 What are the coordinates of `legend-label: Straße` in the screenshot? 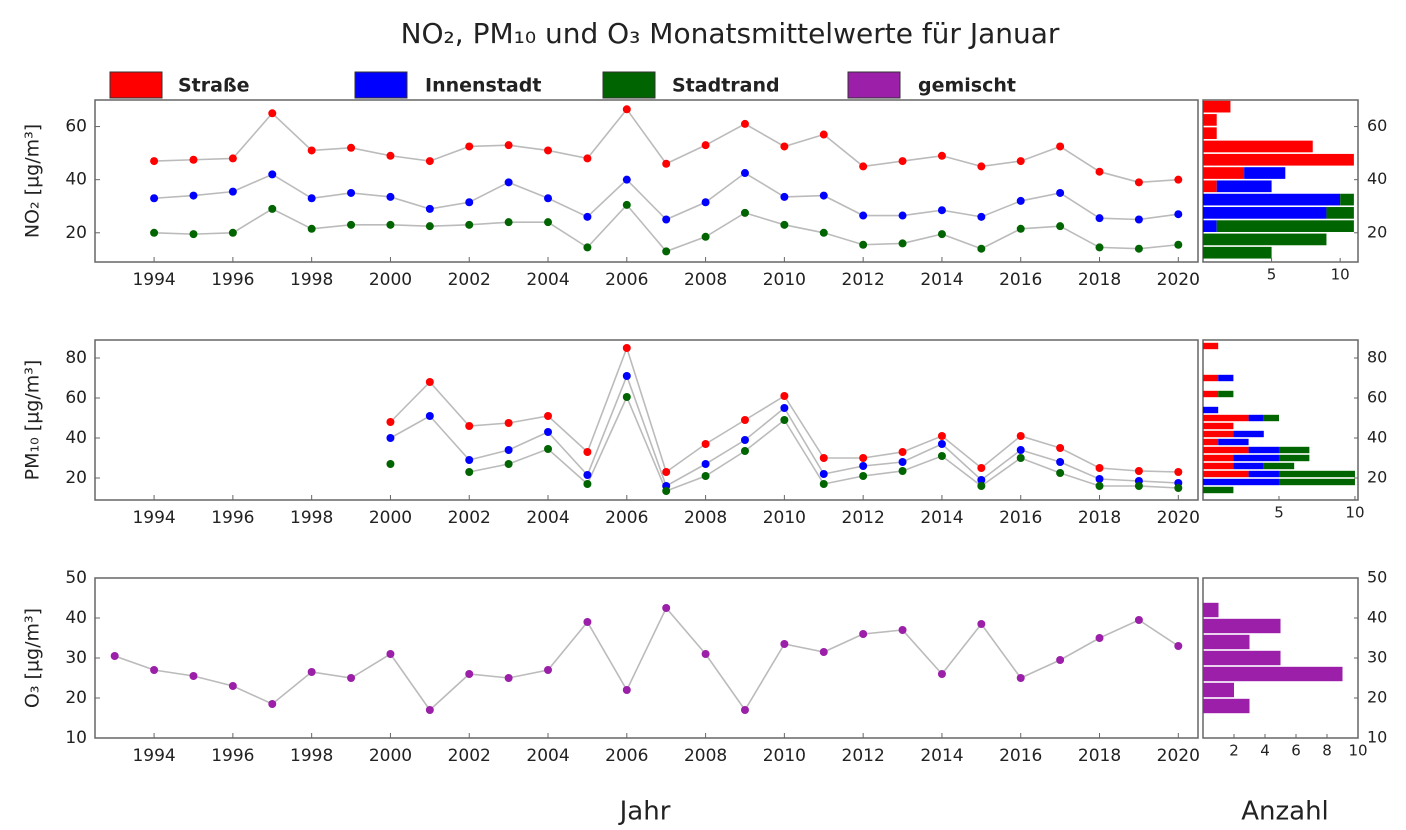 It's located at (214, 86).